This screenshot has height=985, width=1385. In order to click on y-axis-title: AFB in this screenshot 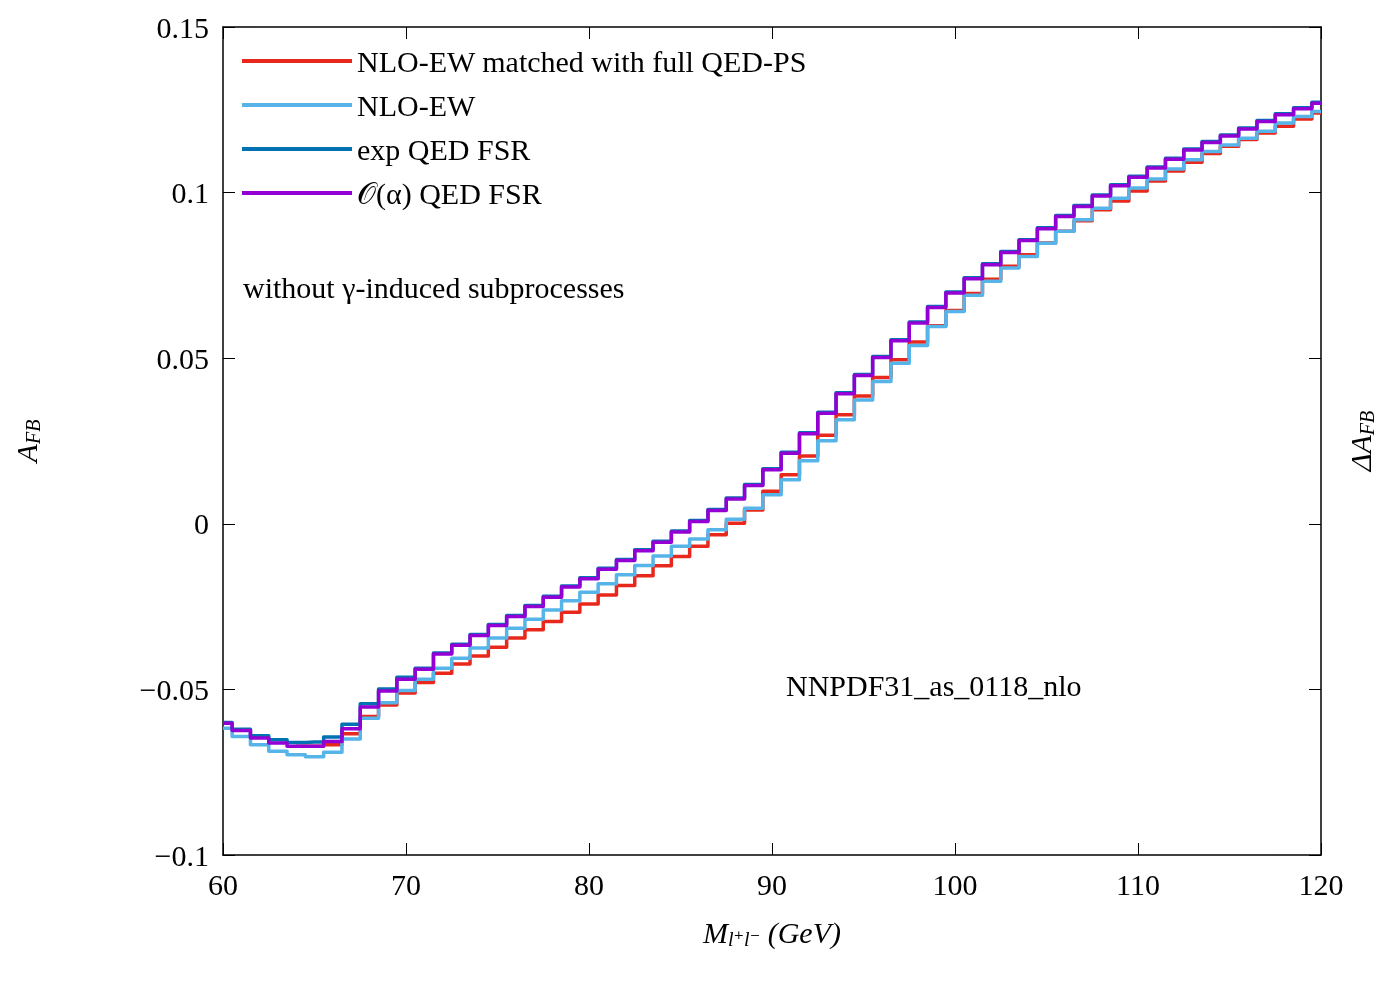, I will do `click(26, 442)`.